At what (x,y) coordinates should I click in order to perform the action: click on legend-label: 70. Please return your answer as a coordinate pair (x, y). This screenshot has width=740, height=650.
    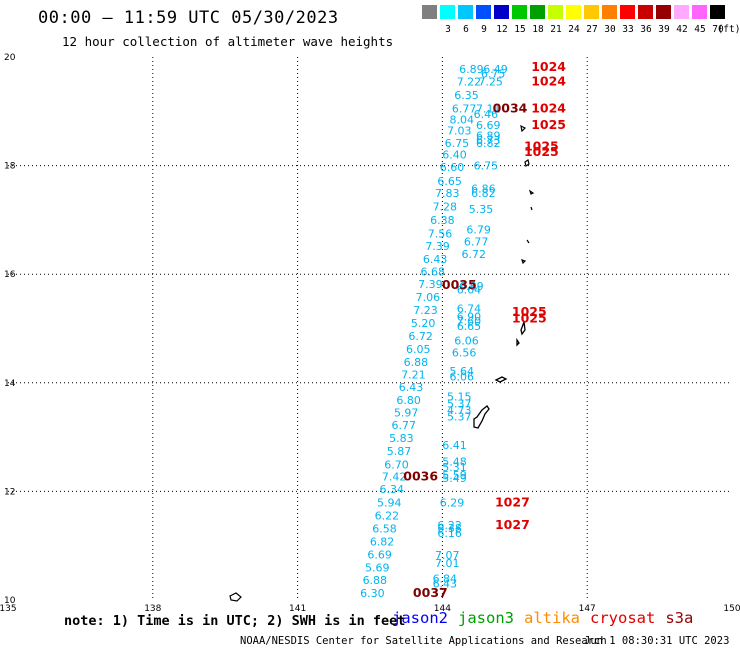
    Looking at the image, I should click on (718, 29).